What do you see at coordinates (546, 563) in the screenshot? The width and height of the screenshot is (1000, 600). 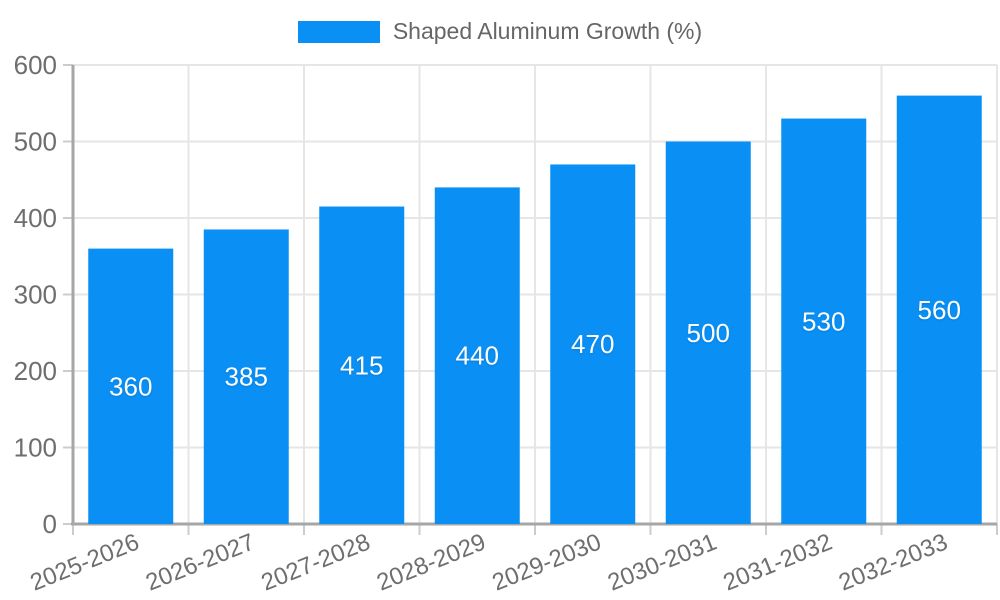 I see `x-axis-tick-label: 2029-2030` at bounding box center [546, 563].